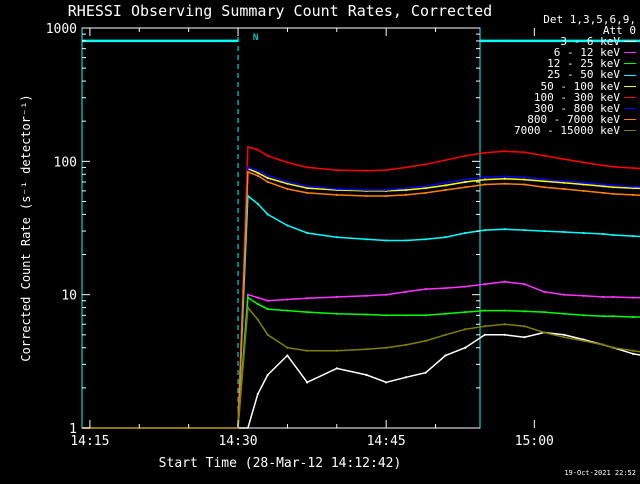 This screenshot has width=640, height=484. I want to click on legend-item: 3 - 6 keV, so click(557, 41).